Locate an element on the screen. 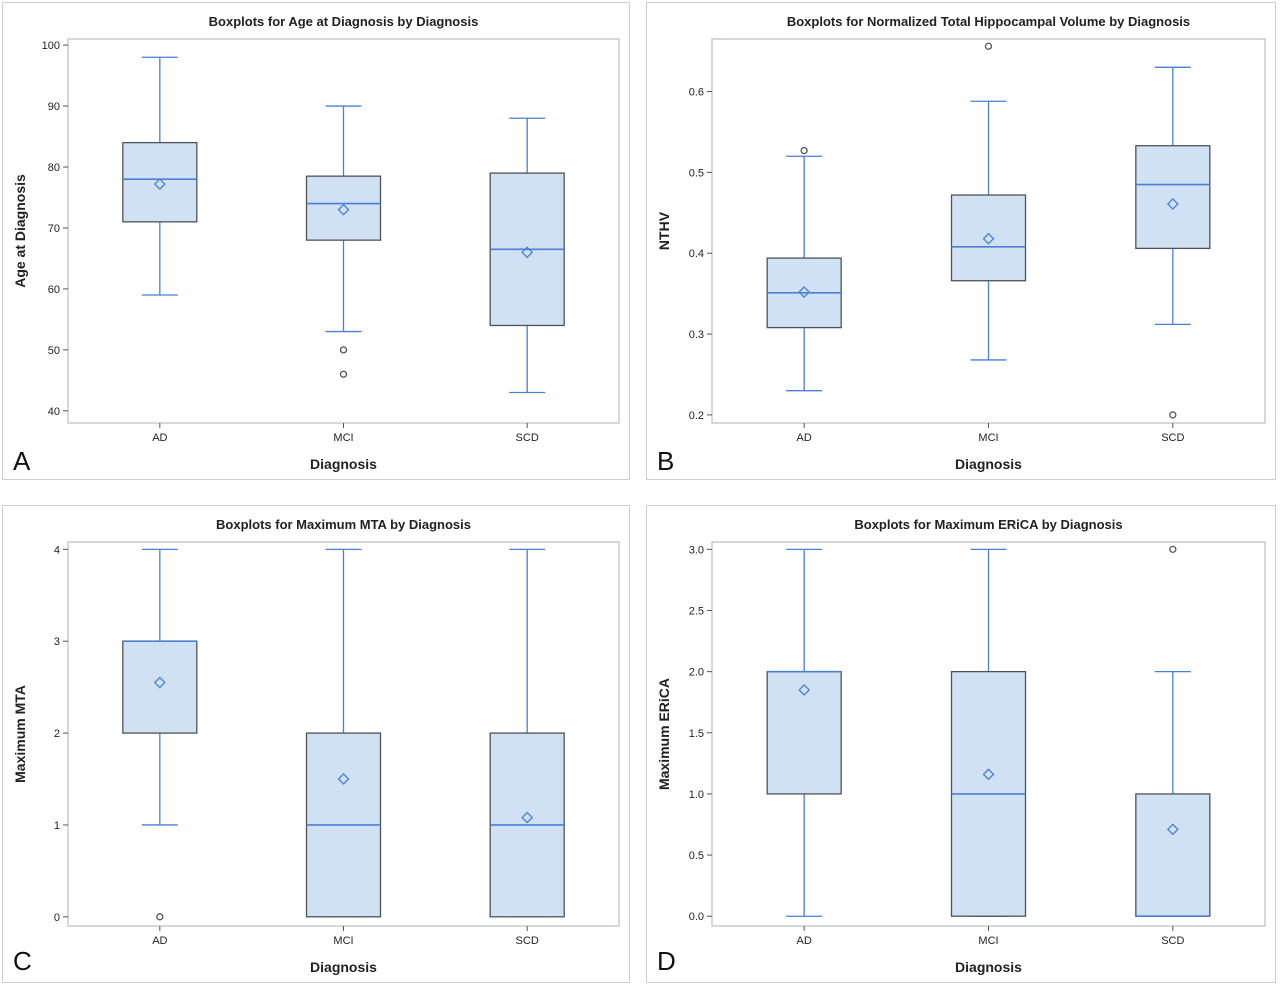 Image resolution: width=1280 pixels, height=985 pixels. y-tick-label: 3.0 is located at coordinates (696, 550).